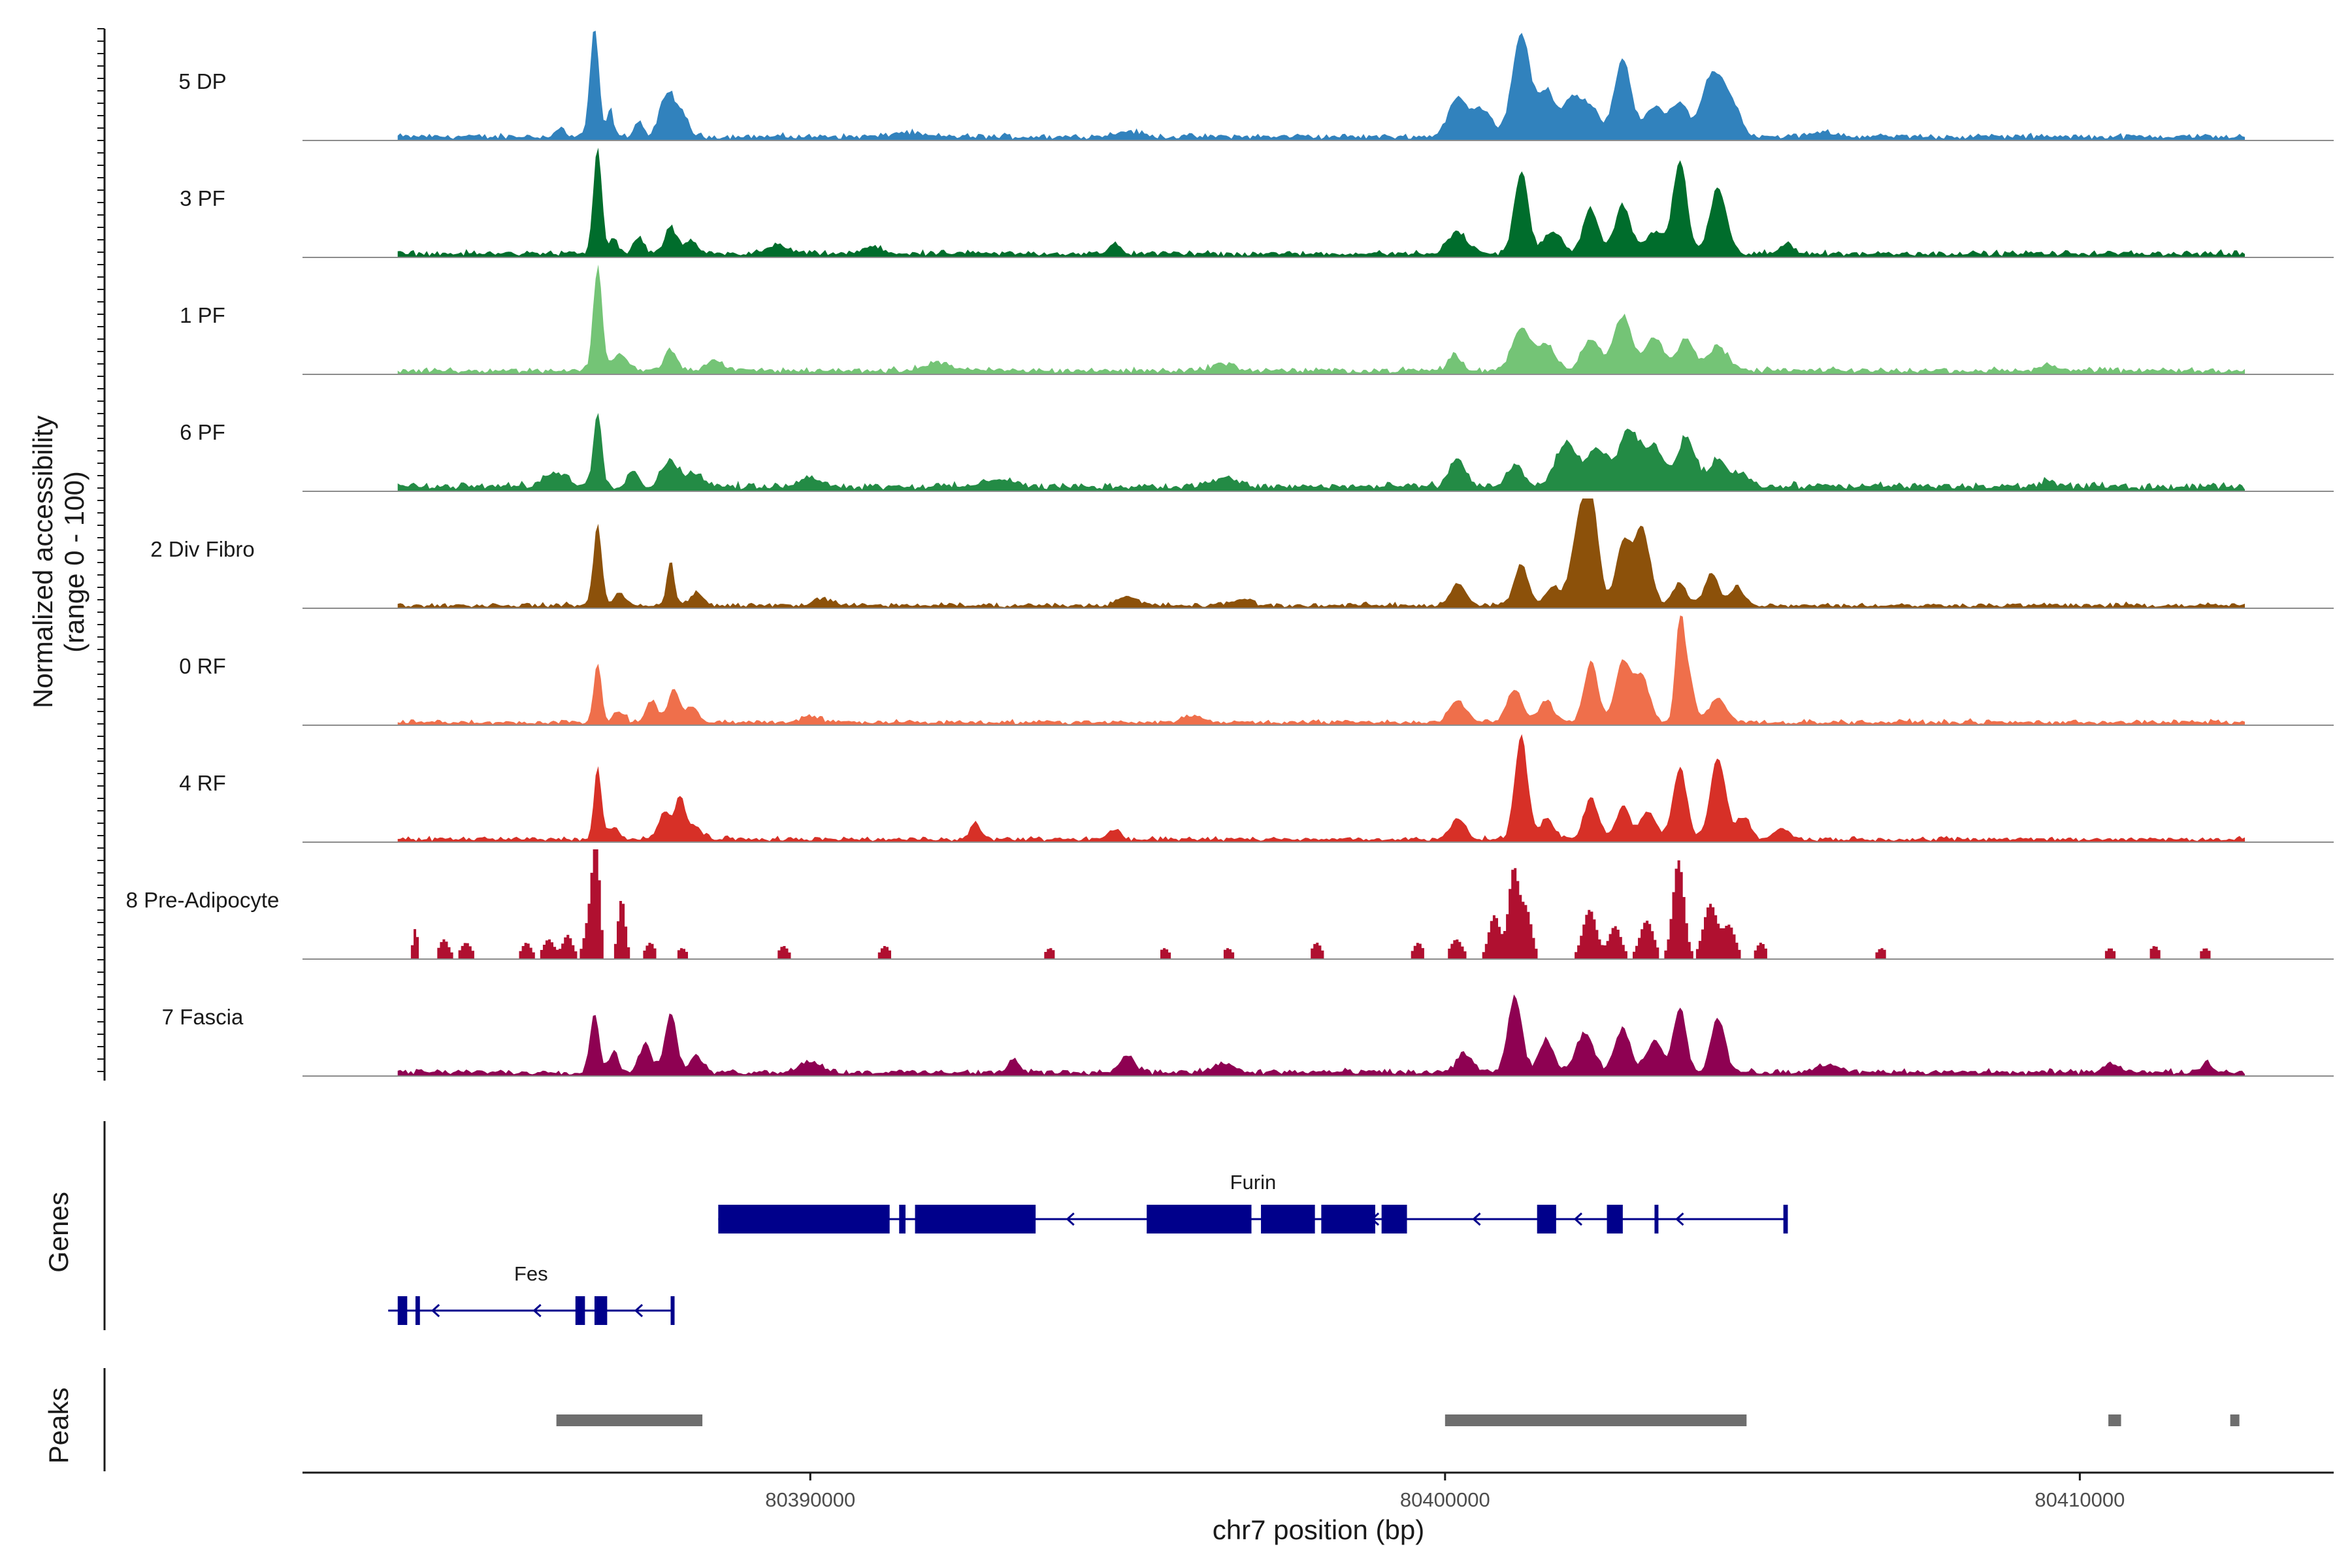  Describe the element at coordinates (58, 1232) in the screenshot. I see `genes-track-title: Genes` at that location.